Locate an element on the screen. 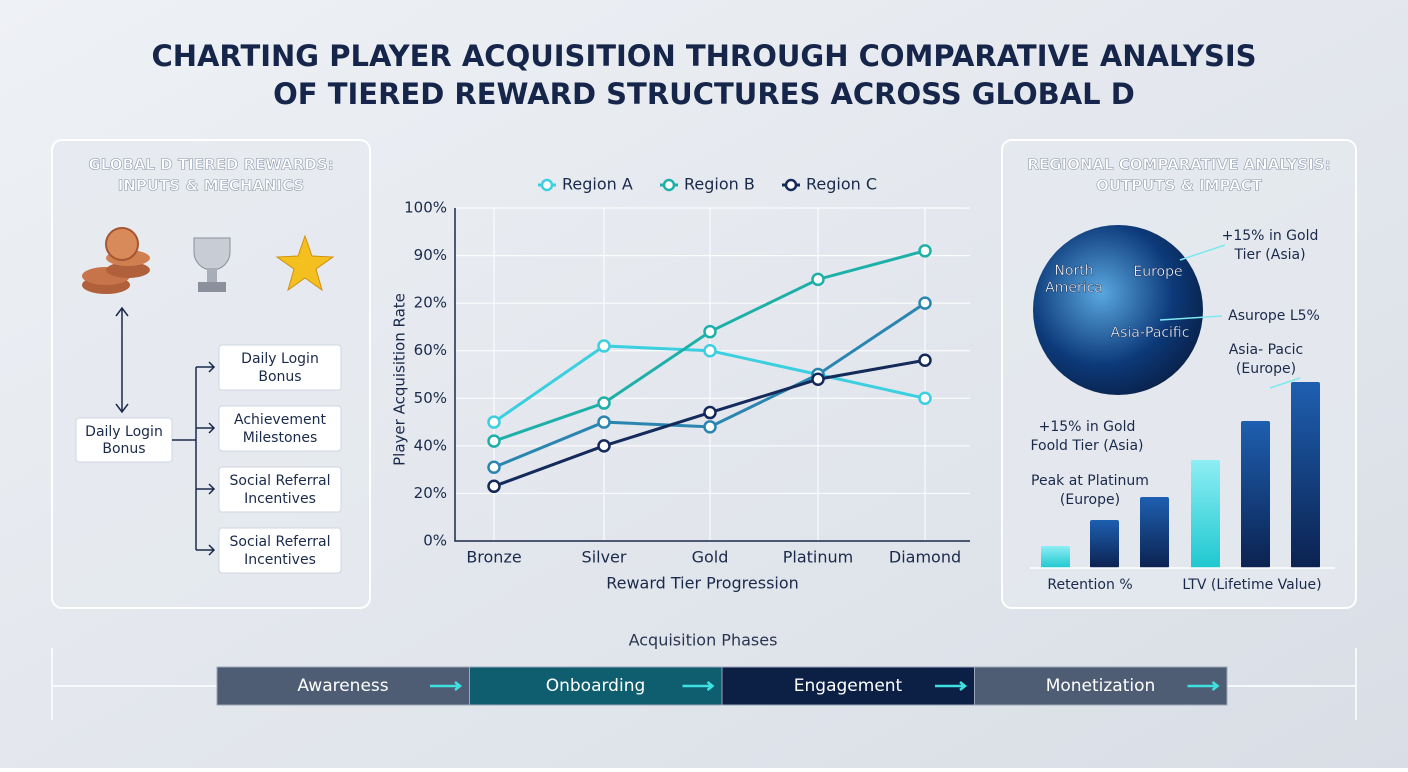  y-axis-label: Player Acquisition Rate is located at coordinates (400, 379).